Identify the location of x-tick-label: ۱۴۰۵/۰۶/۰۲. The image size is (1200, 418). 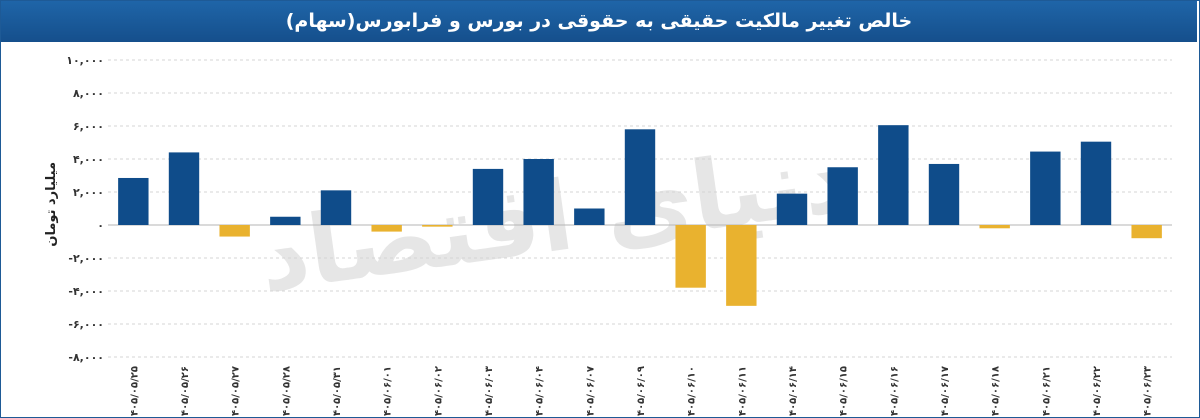
(438, 392).